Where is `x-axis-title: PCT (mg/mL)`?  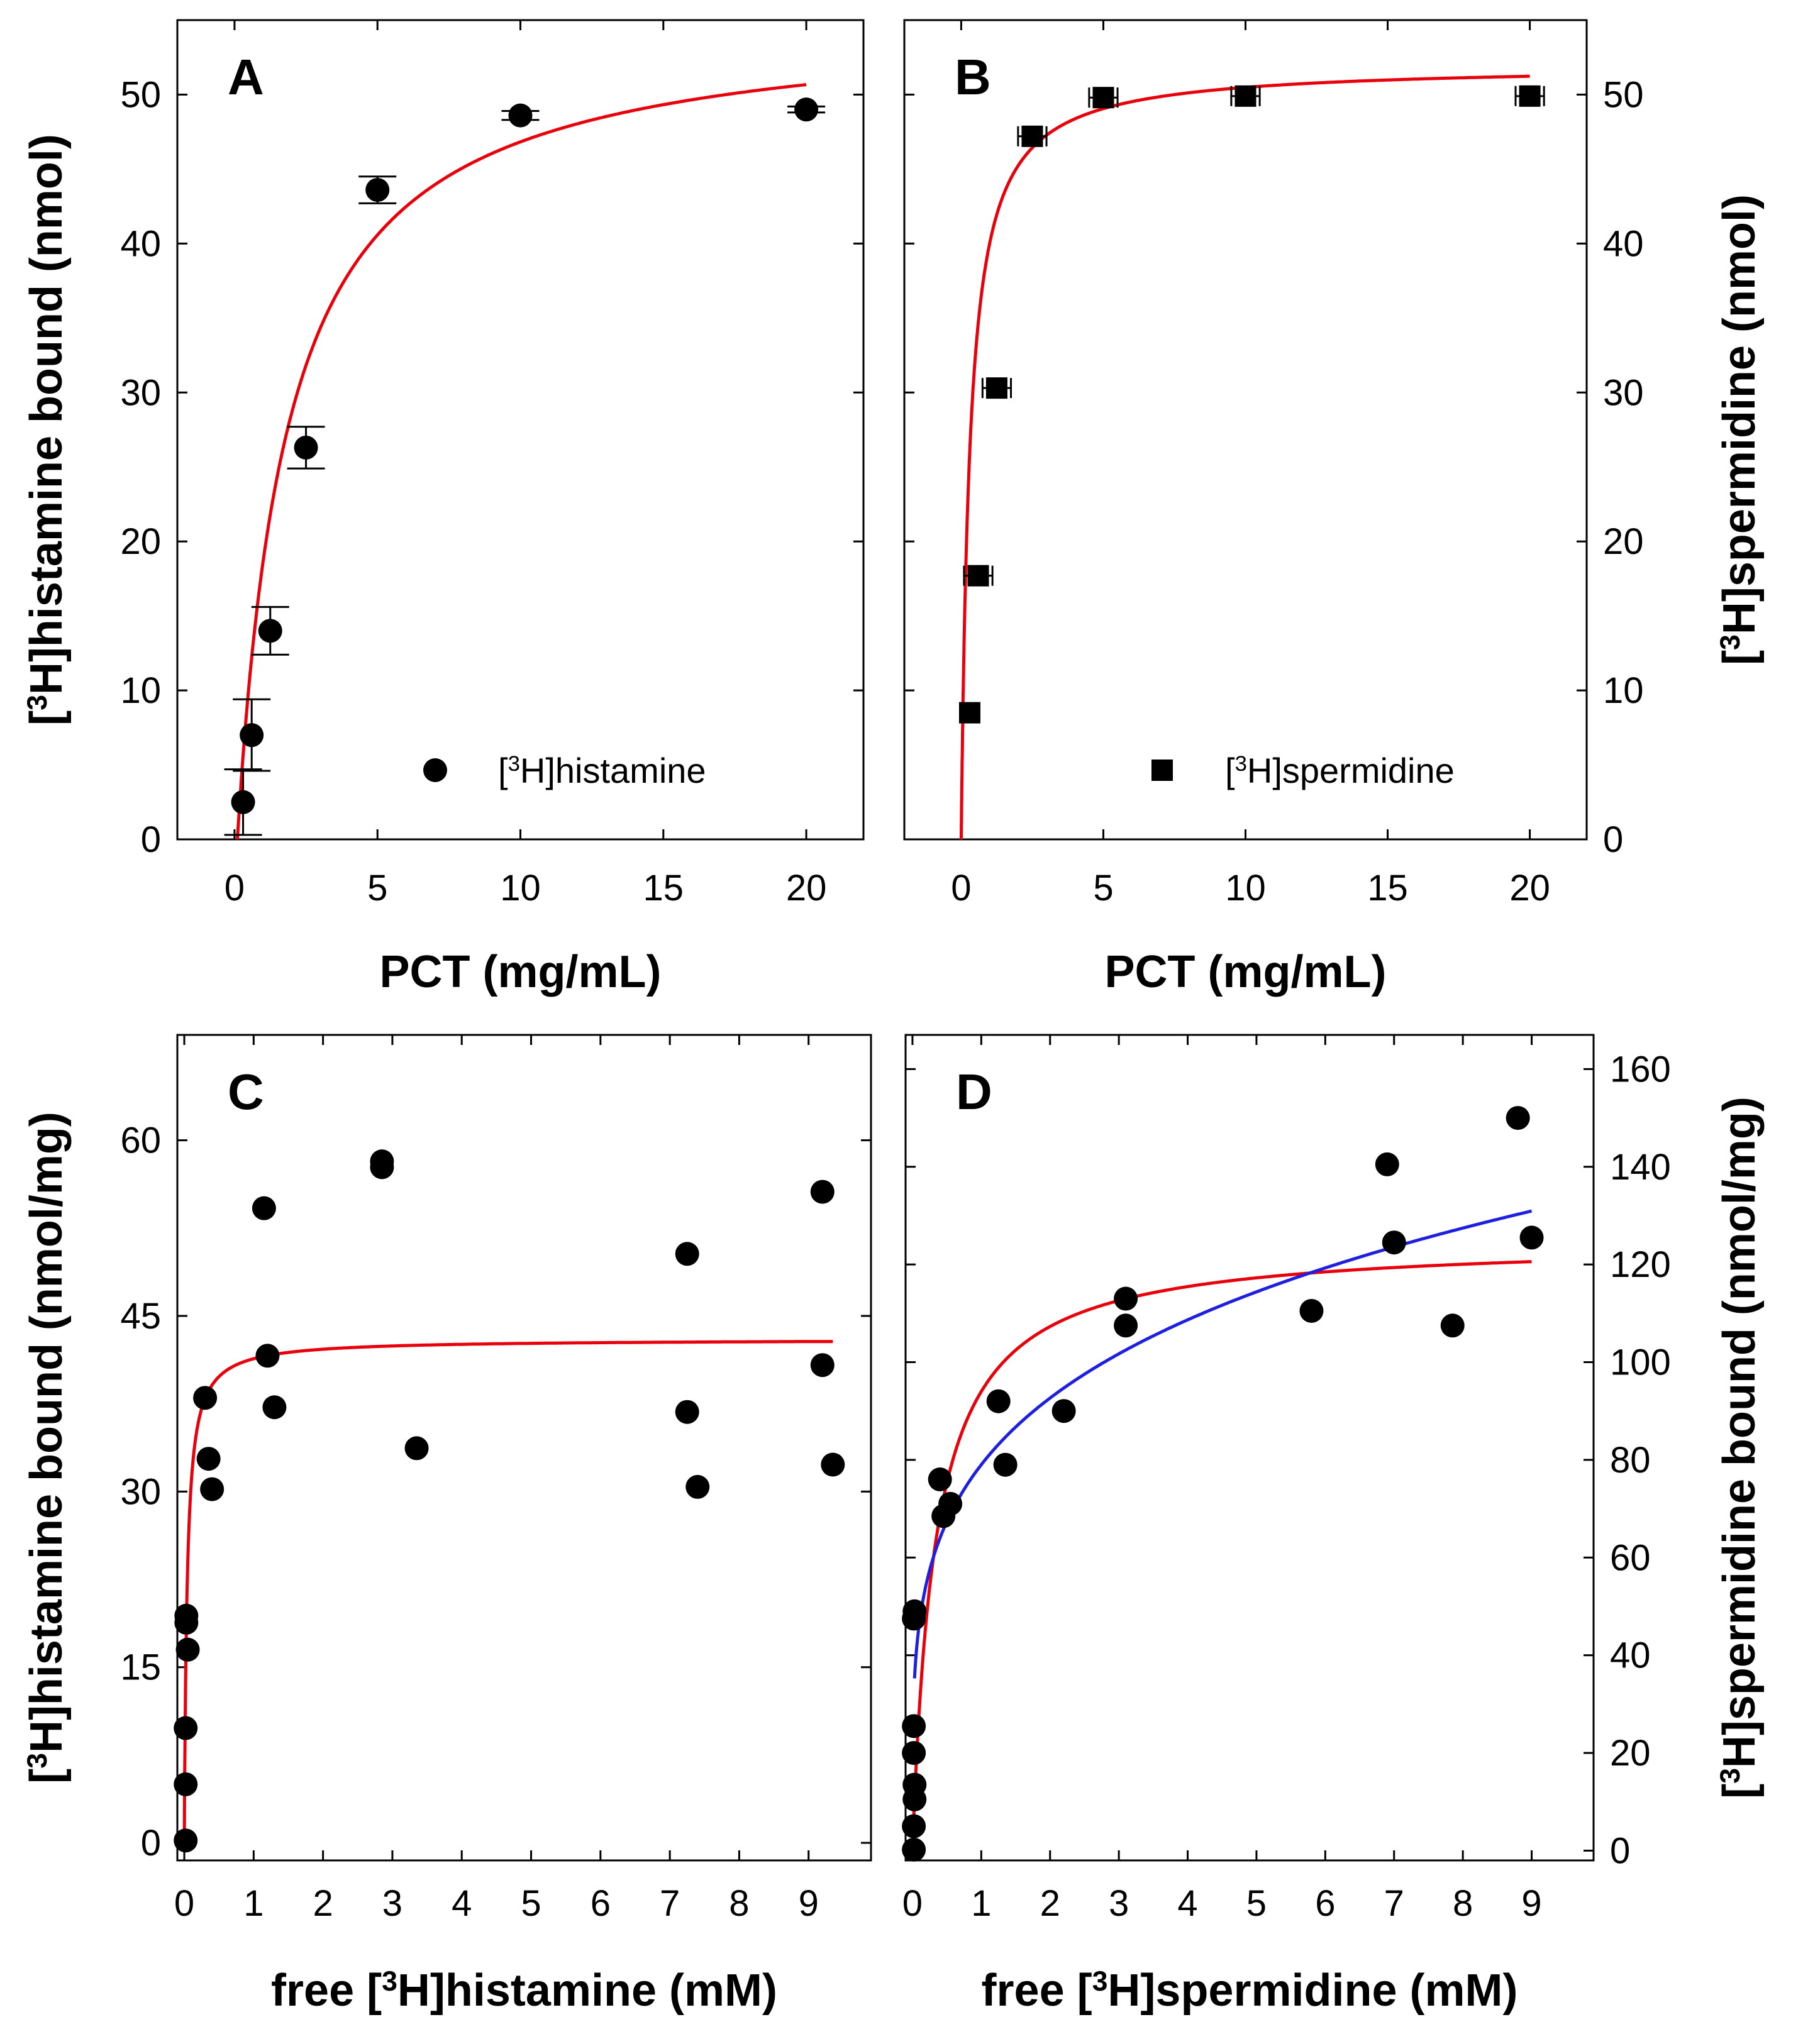 x-axis-title: PCT (mg/mL) is located at coordinates (1246, 972).